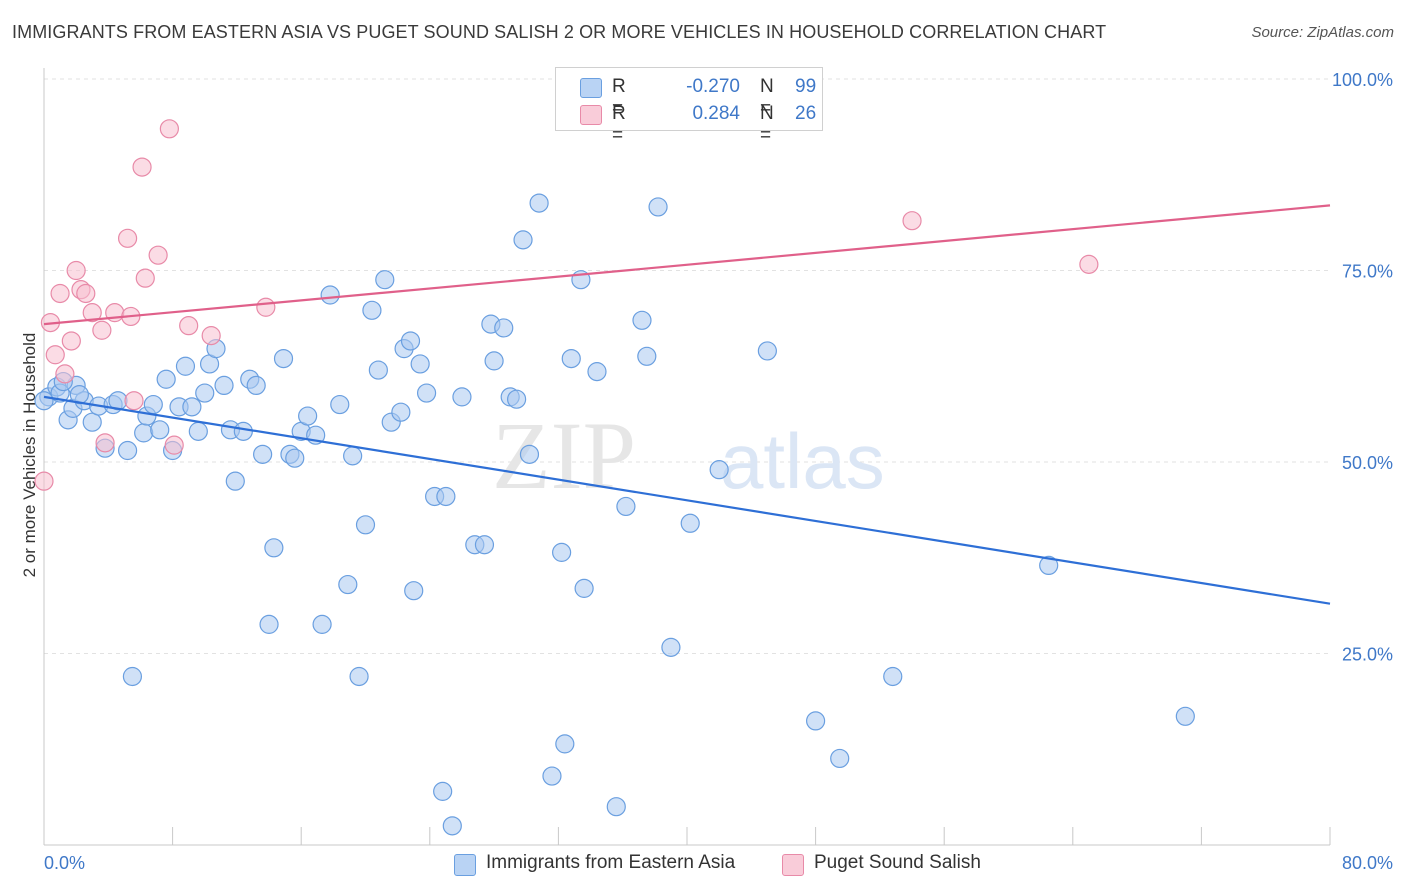  What do you see at coordinates (1322, 32) in the screenshot?
I see `source-credit: Source: ZipAtlas.com` at bounding box center [1322, 32].